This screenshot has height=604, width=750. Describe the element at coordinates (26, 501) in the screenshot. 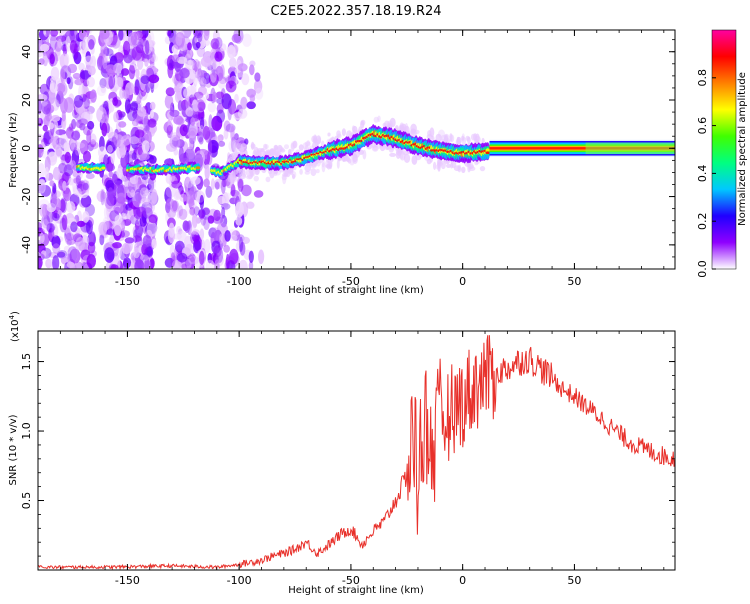

I see `y-tick-label: 0.5` at that location.